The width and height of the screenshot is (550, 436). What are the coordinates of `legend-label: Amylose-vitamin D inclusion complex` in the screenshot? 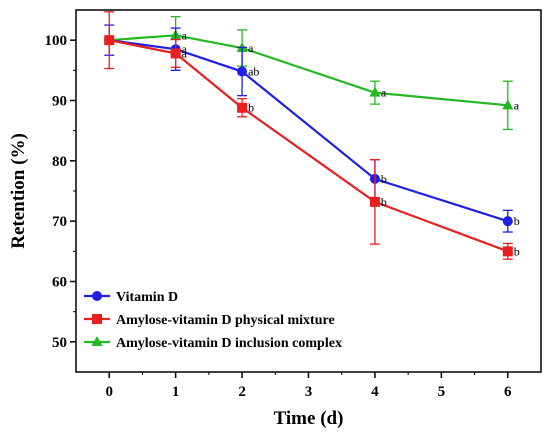 It's located at (229, 343).